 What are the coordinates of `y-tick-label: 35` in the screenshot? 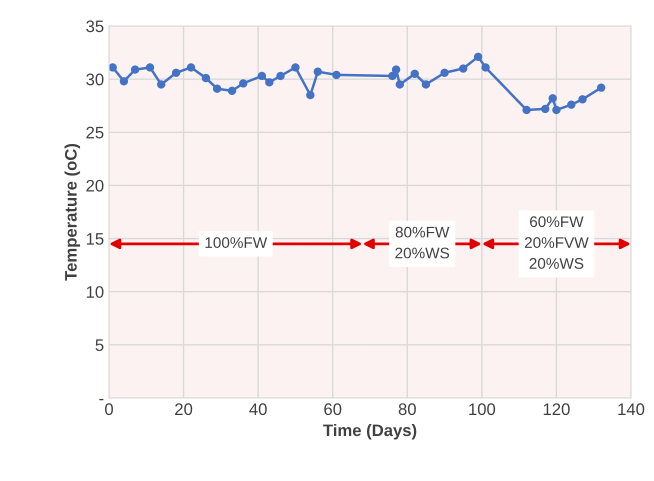 It's located at (95, 26).